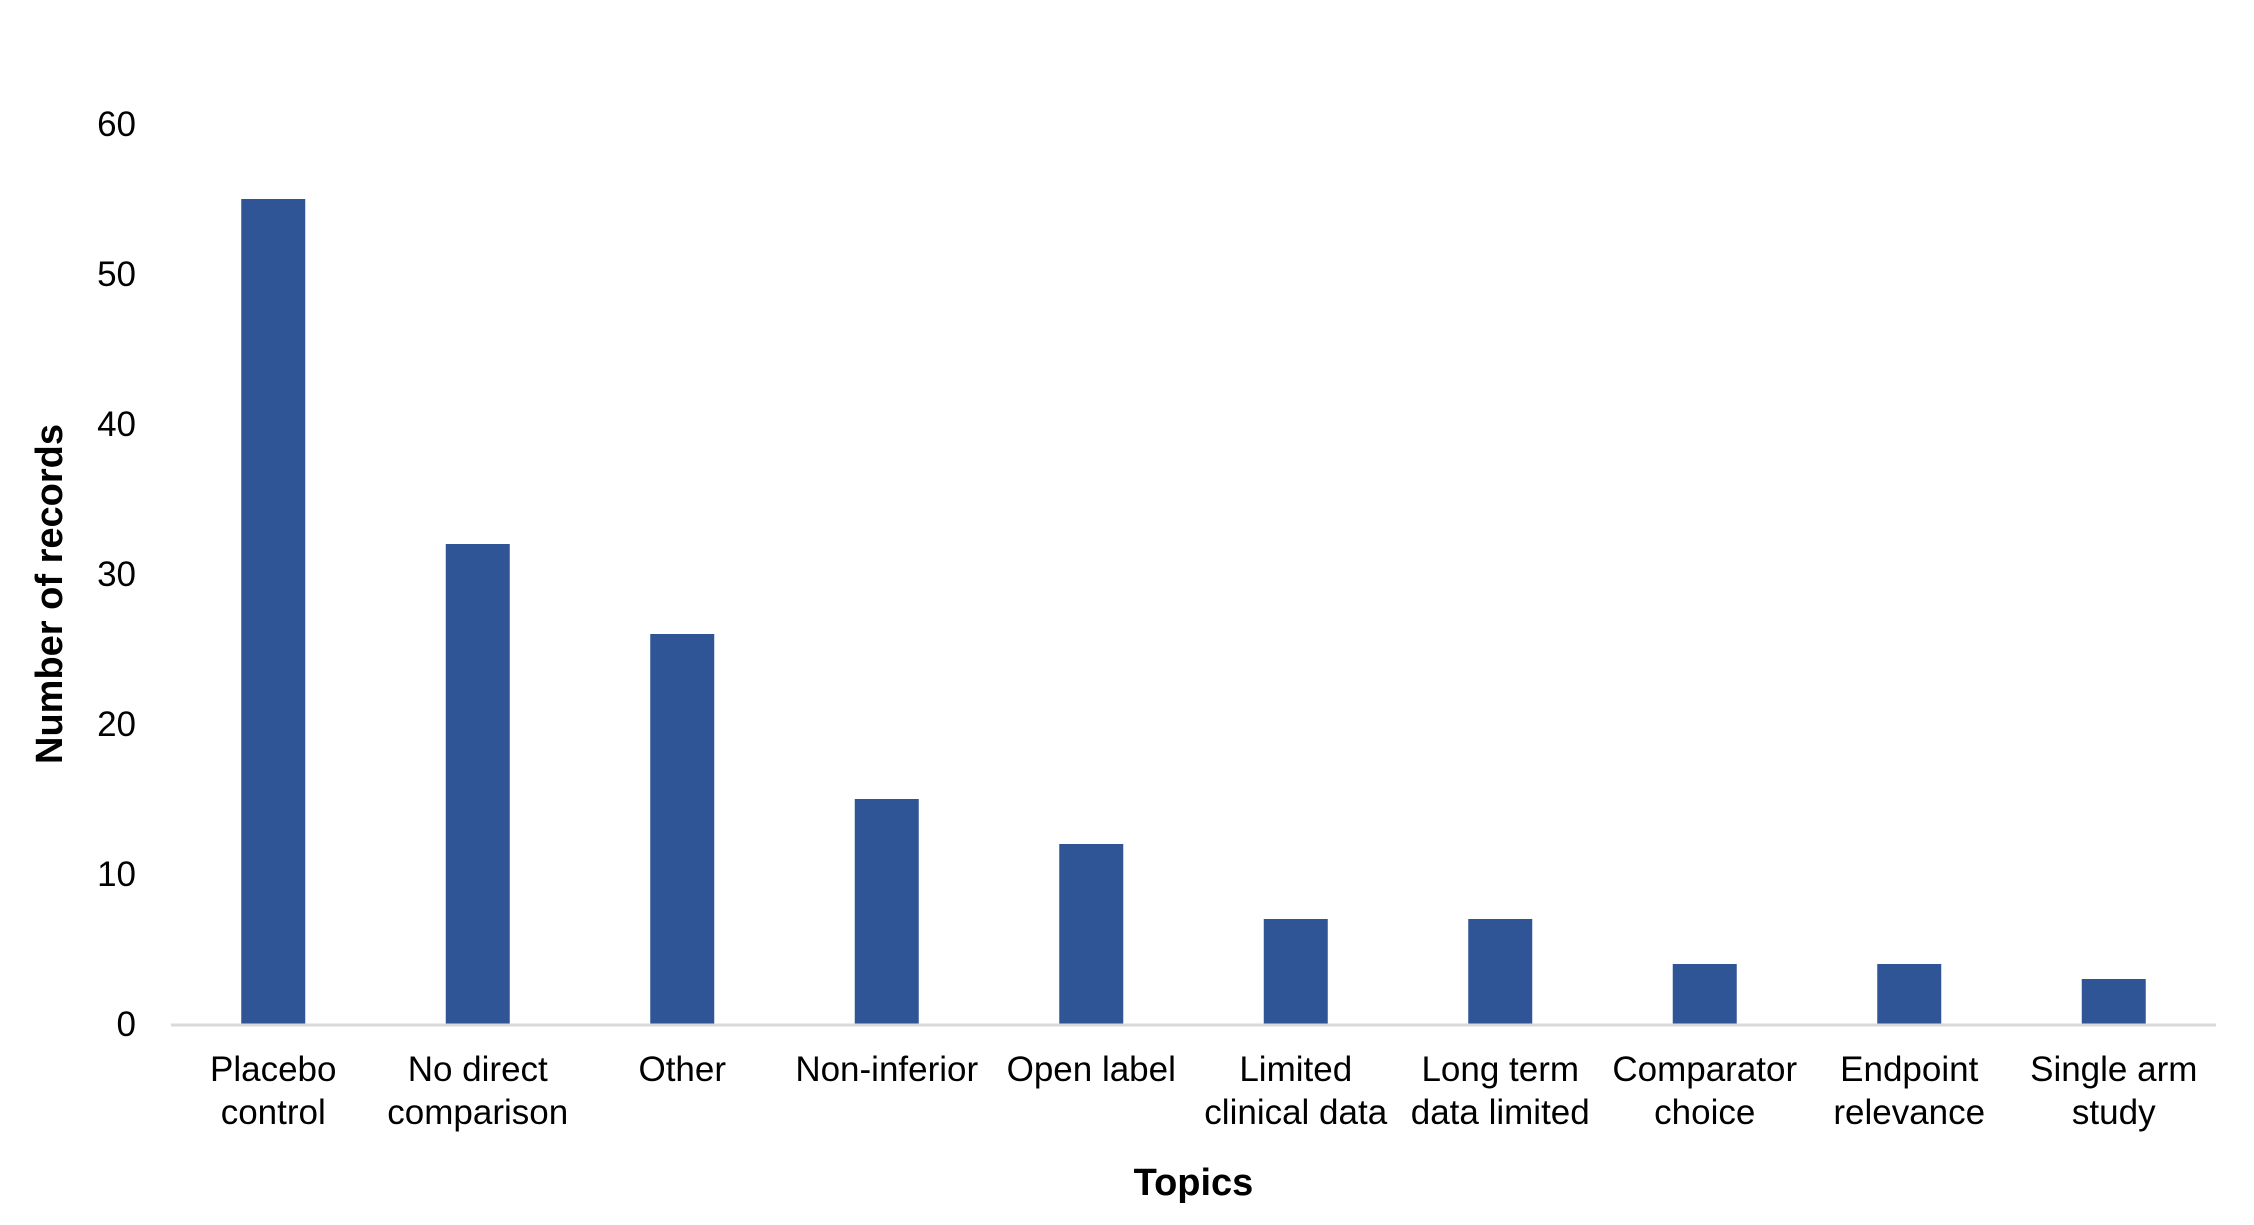 This screenshot has height=1225, width=2254. I want to click on x-category-label-line: Limited, so click(1295, 1069).